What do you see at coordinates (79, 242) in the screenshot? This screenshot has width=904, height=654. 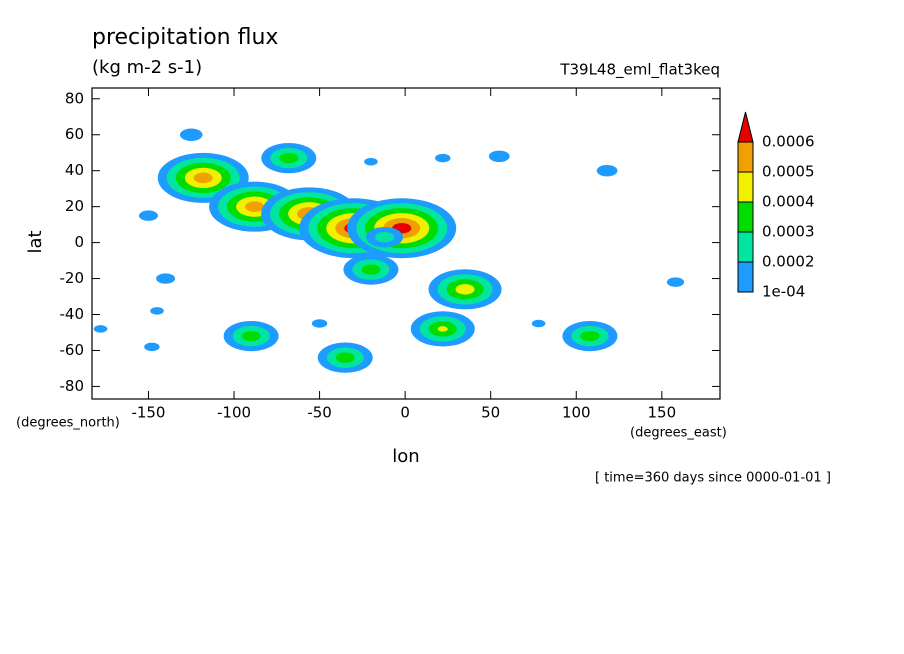 I see `y-tick-label: 0` at bounding box center [79, 242].